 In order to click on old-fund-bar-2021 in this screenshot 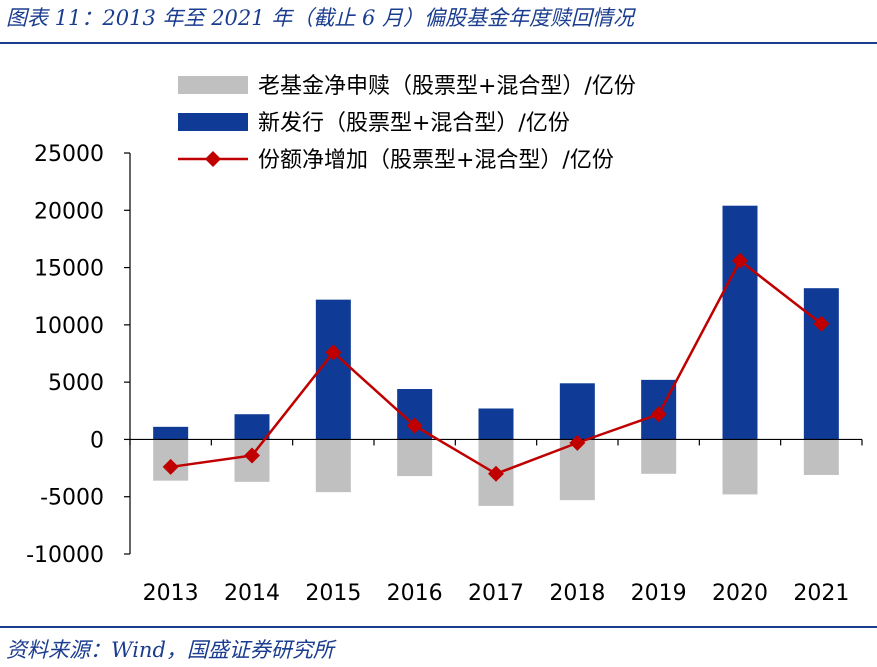, I will do `click(821, 457)`.